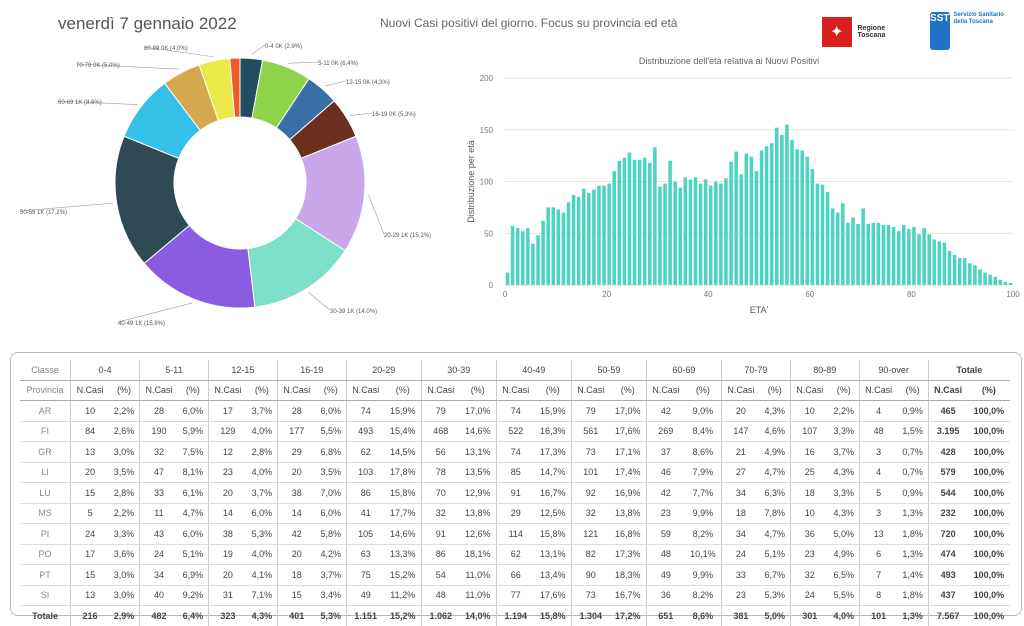  I want to click on table-cell: 9,2%, so click(193, 595).